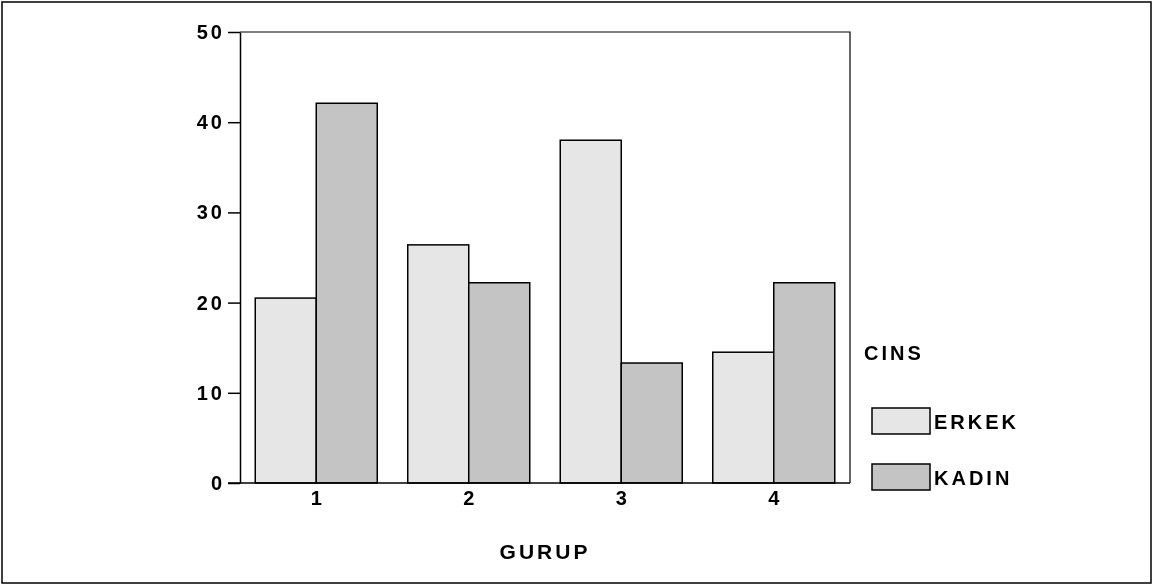 The image size is (1153, 585). Describe the element at coordinates (210, 302) in the screenshot. I see `y-tick-label: 20` at that location.